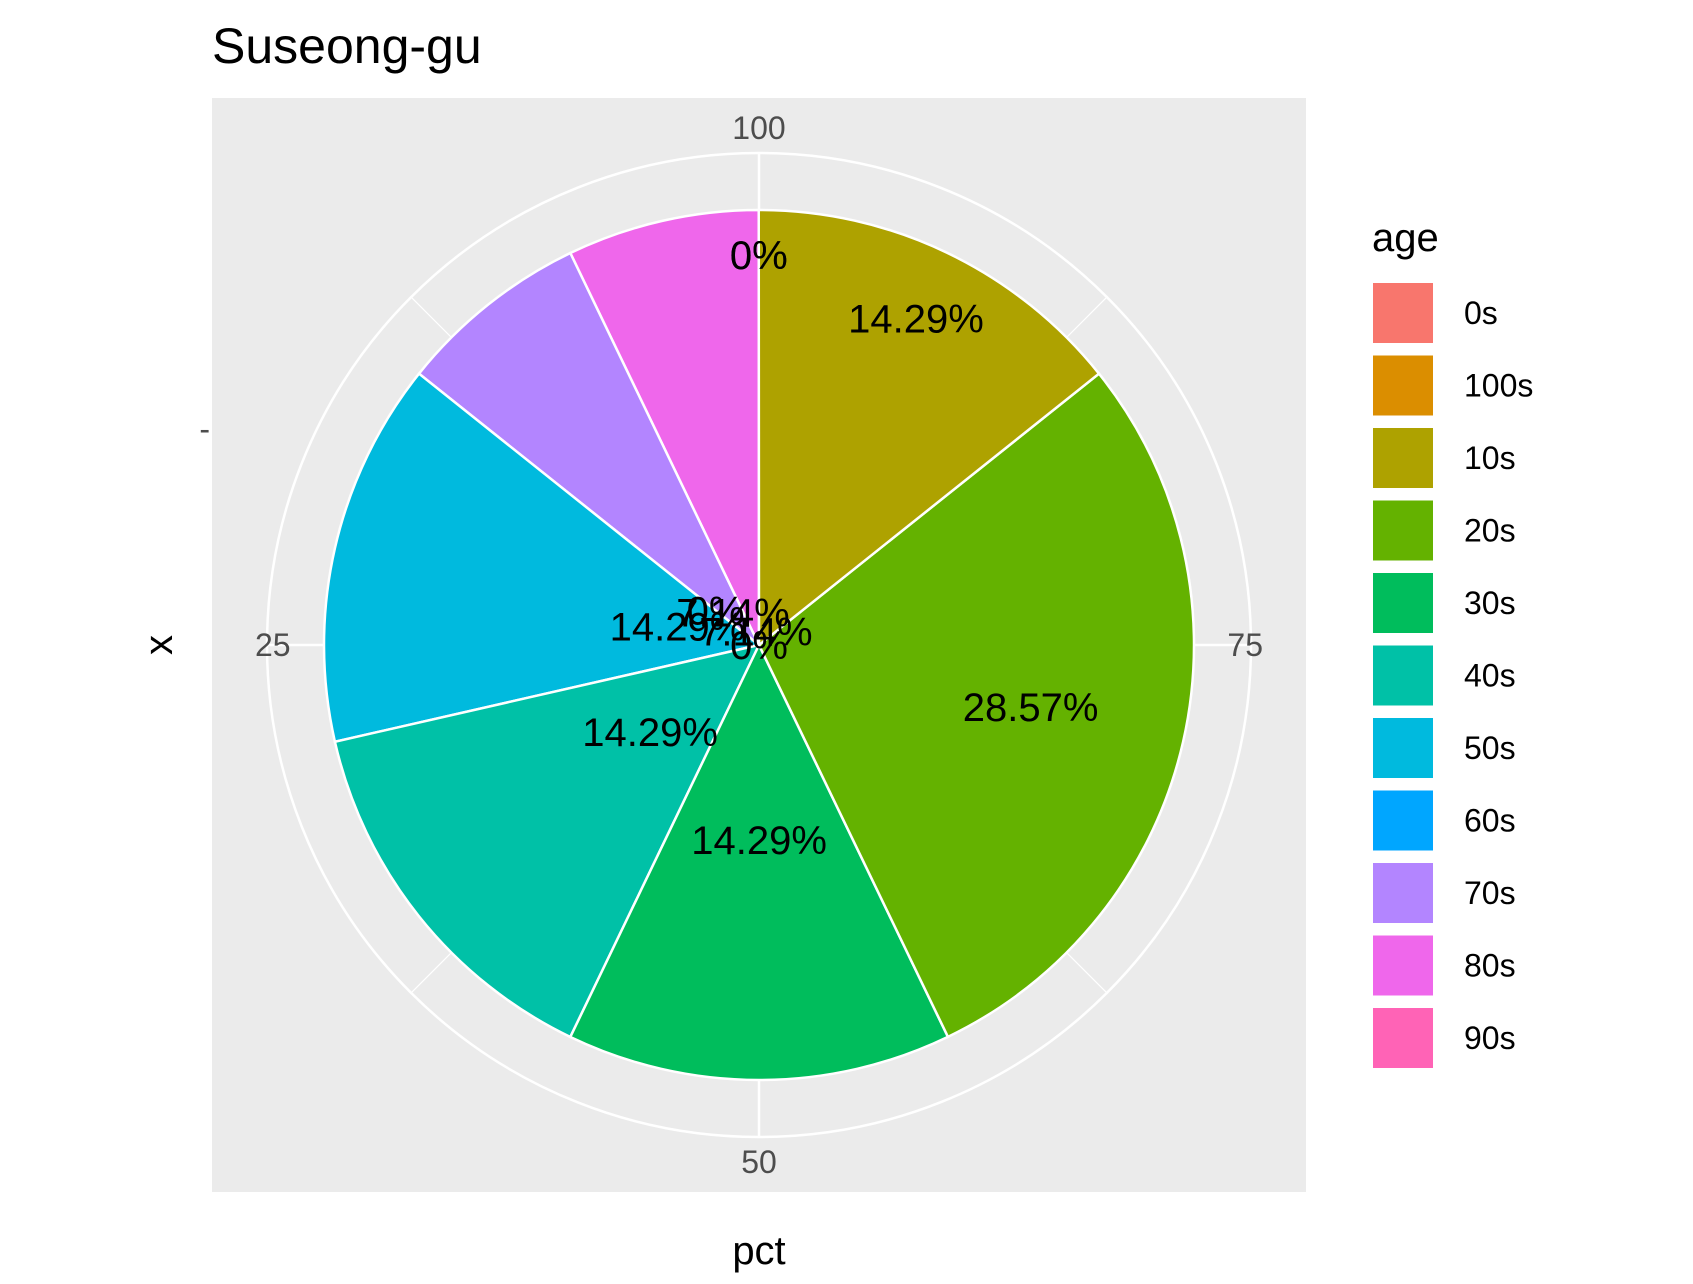  I want to click on slice-label-70s: 7.14%, so click(732, 613).